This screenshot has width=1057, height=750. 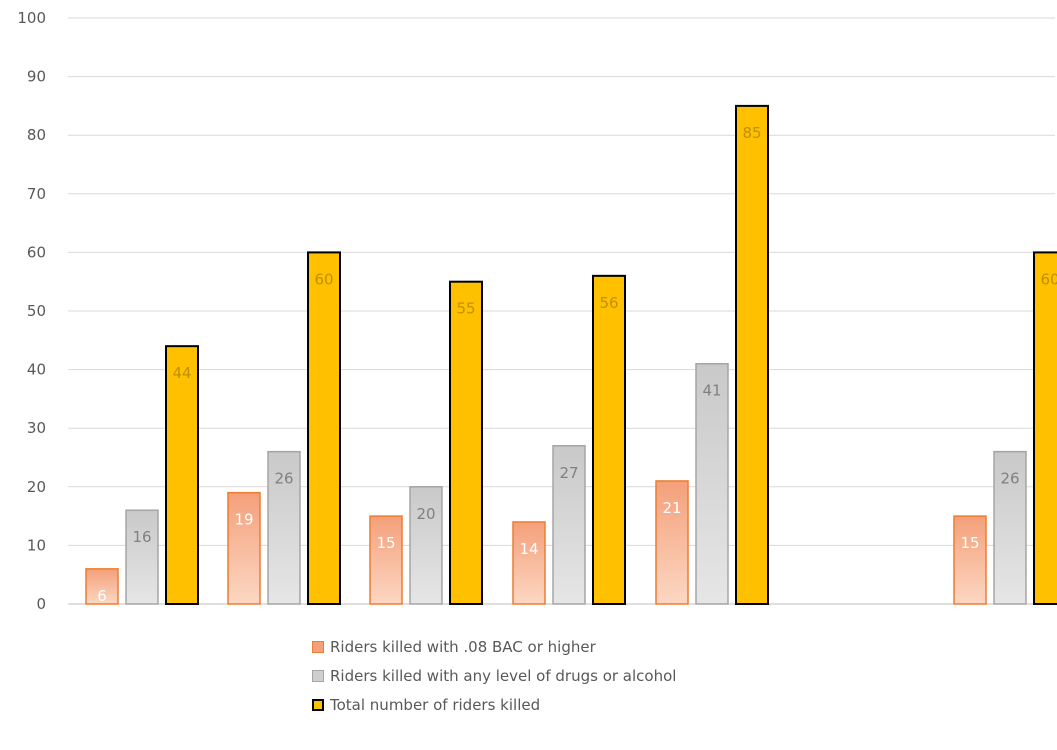 What do you see at coordinates (36, 194) in the screenshot?
I see `y-tick-label: 70` at bounding box center [36, 194].